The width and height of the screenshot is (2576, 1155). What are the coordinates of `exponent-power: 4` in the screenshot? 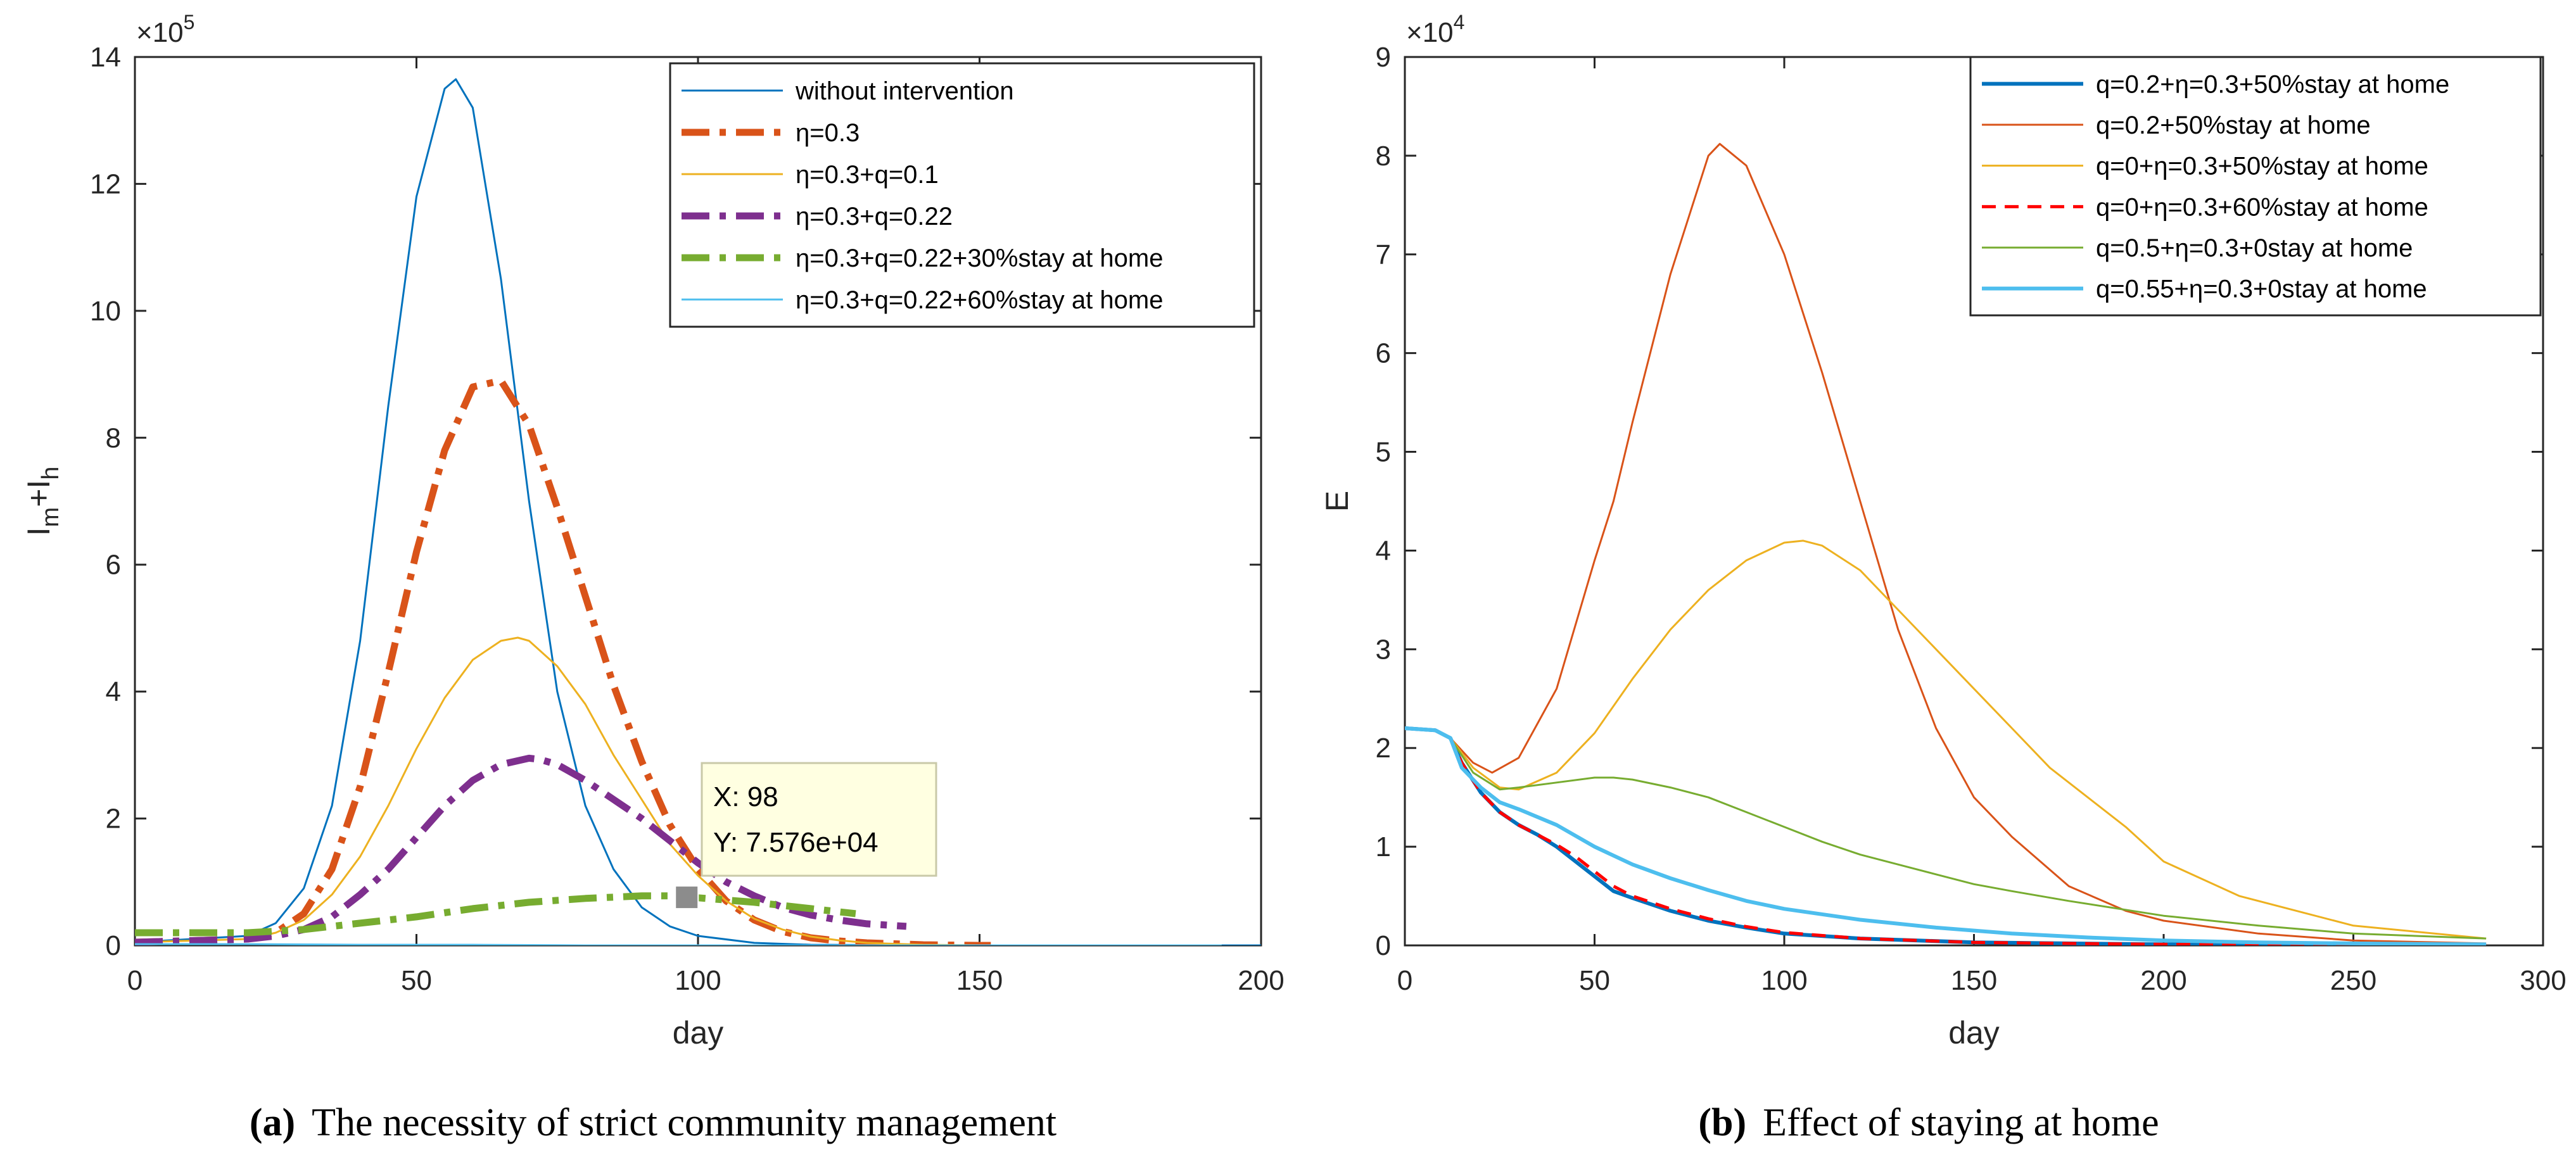 It's located at (1459, 23).